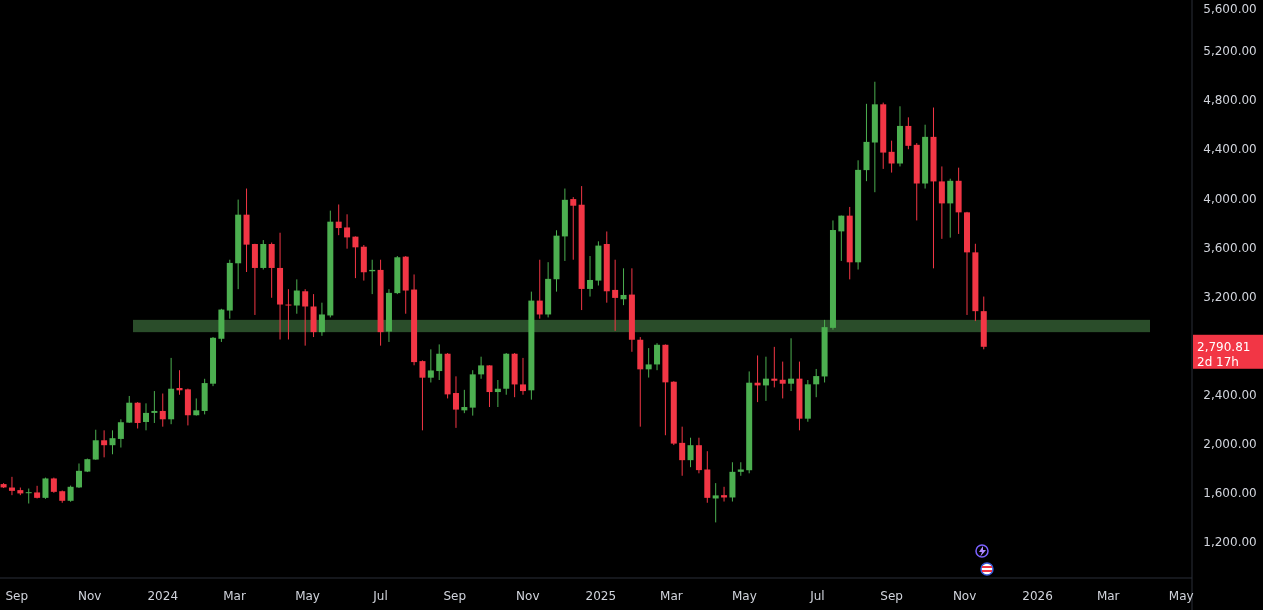 The height and width of the screenshot is (610, 1263). I want to click on x-tick-label: 2026, so click(1037, 596).